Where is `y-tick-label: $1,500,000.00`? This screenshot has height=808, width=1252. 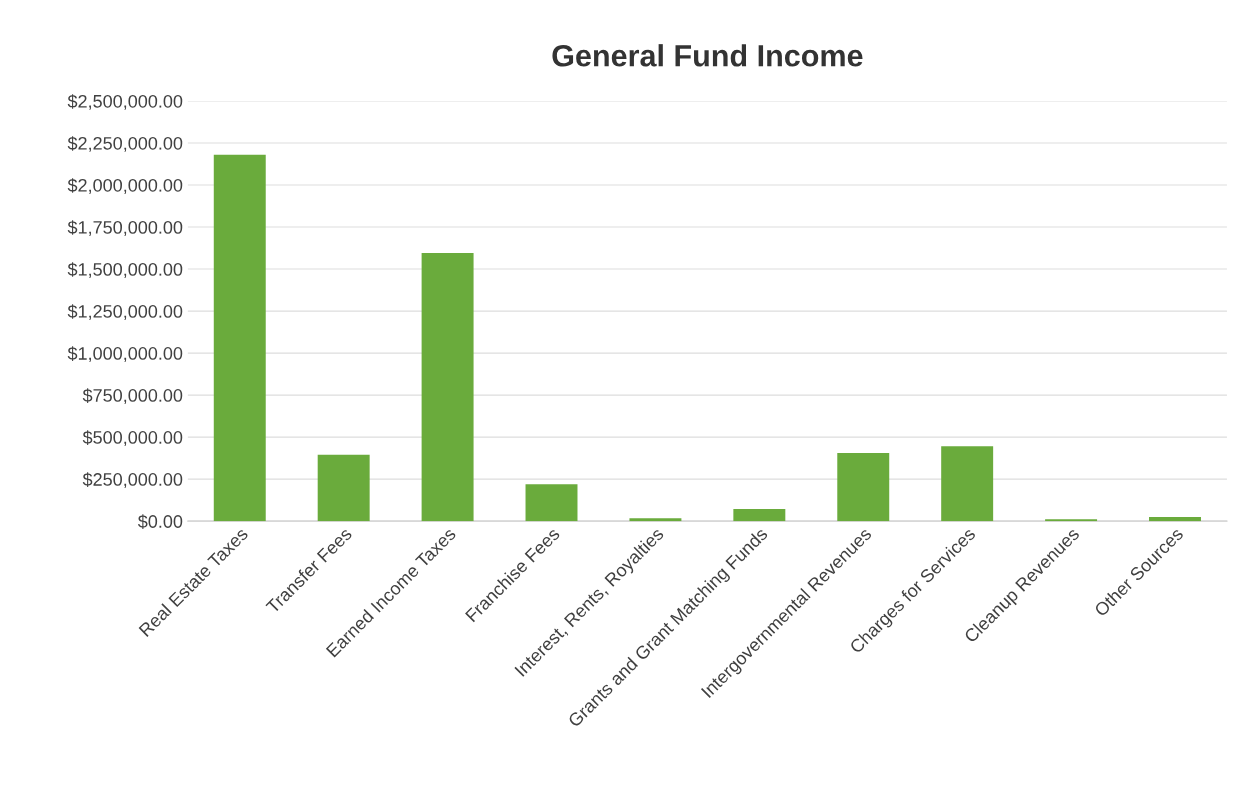 y-tick-label: $1,500,000.00 is located at coordinates (125, 270).